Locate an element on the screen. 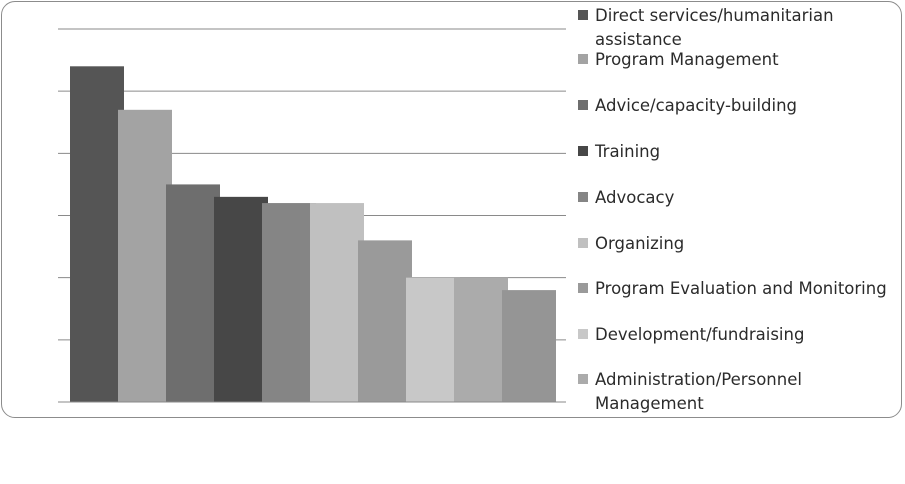 This screenshot has width=905, height=484. legend-item: Advice/capacity-building is located at coordinates (741, 106).